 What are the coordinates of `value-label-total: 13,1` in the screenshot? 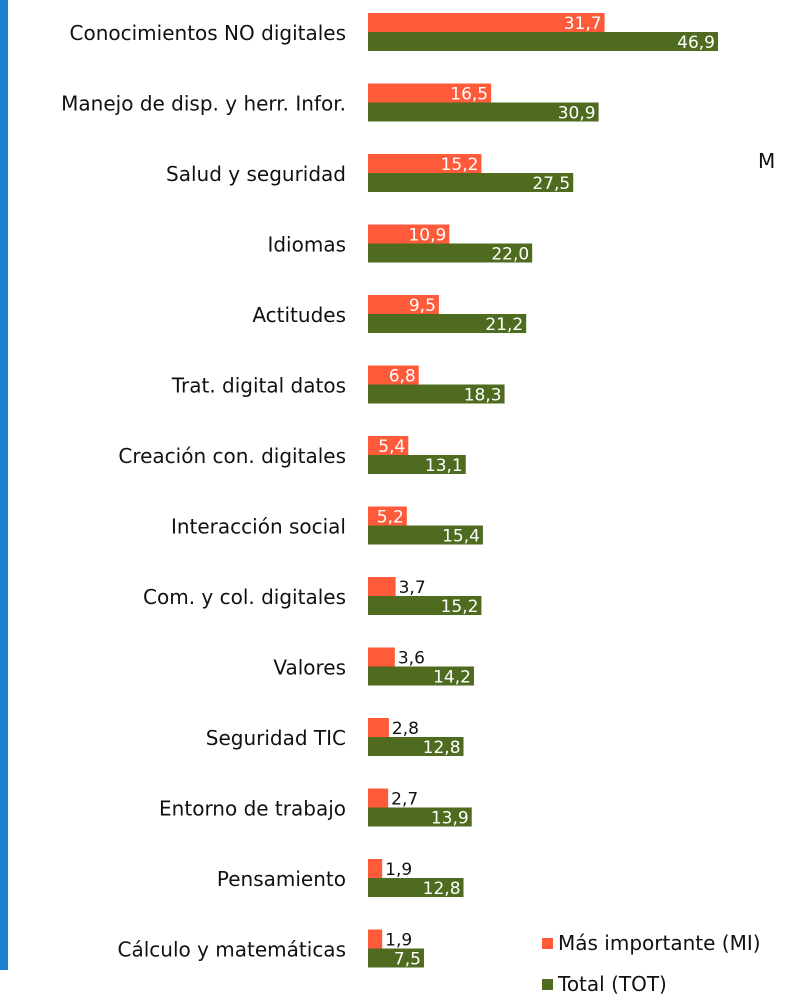 It's located at (444, 466).